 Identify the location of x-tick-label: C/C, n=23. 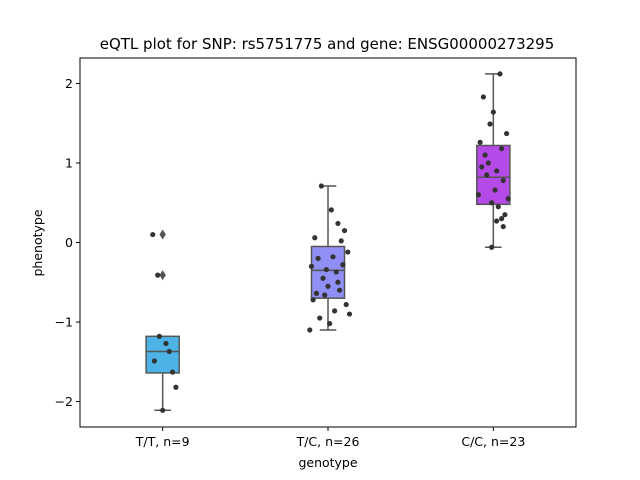
(493, 441).